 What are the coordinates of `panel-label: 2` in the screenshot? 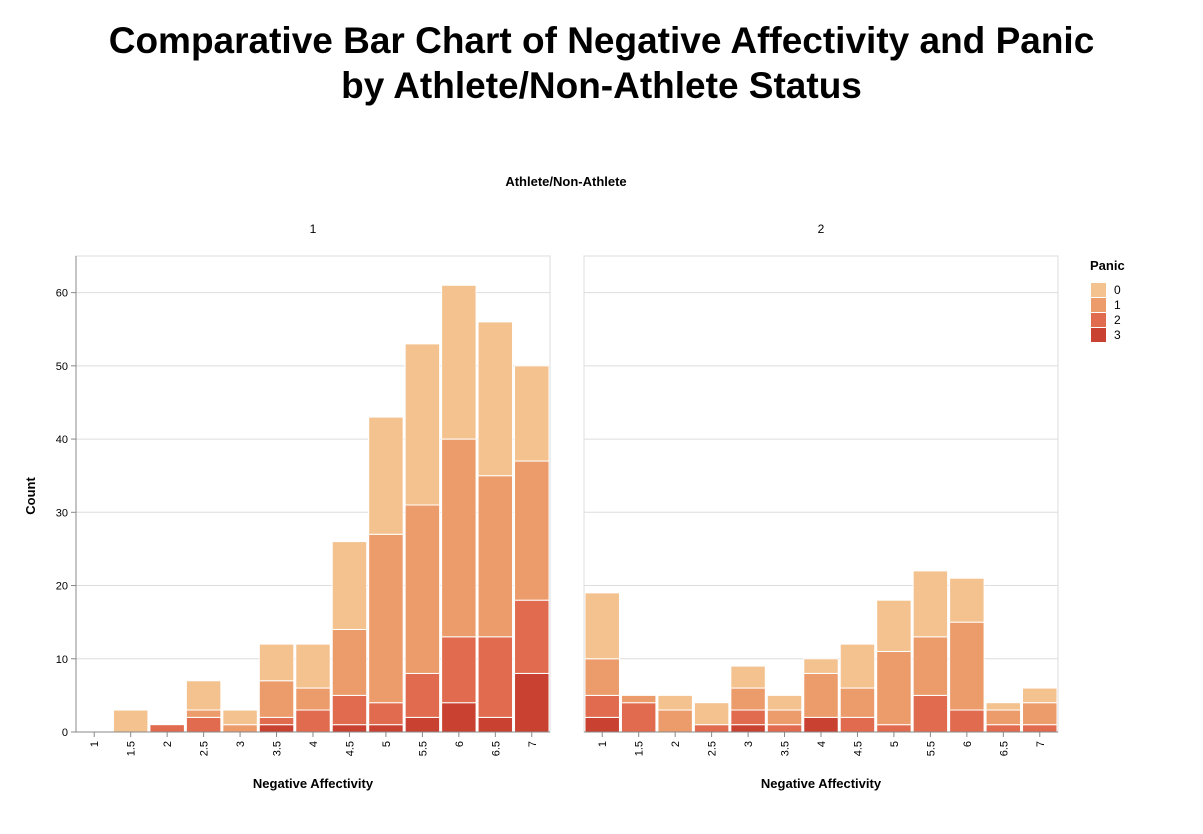 It's located at (821, 229).